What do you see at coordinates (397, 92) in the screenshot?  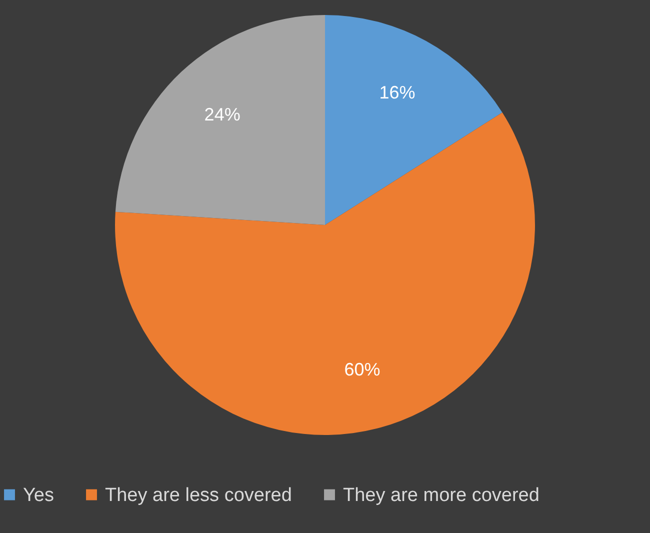 I see `data-label: 16%` at bounding box center [397, 92].